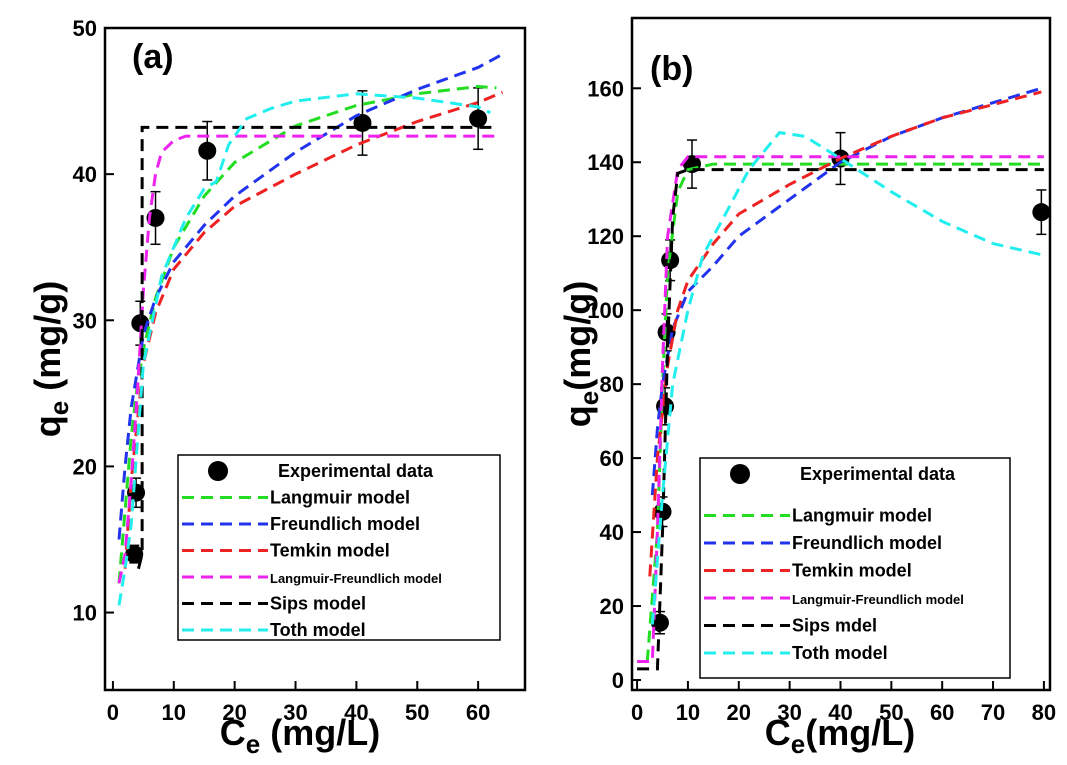 Image resolution: width=1067 pixels, height=765 pixels. I want to click on y-tick-label: 30, so click(85, 320).